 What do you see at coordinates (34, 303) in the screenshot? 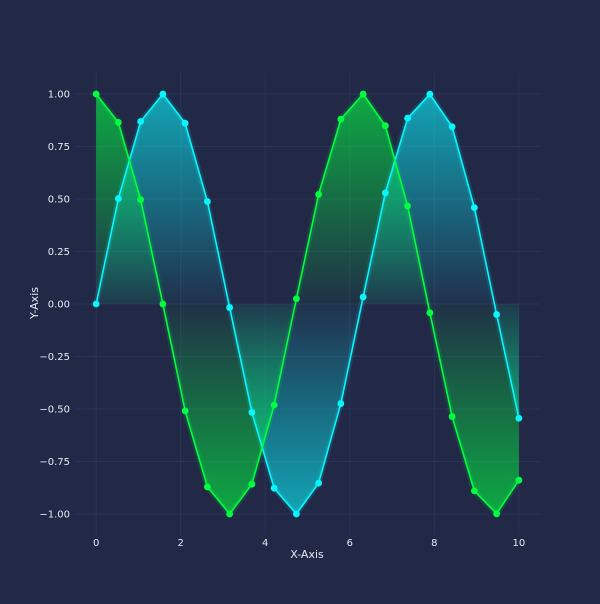
I see `y-axis-label: Y-Axis` at bounding box center [34, 303].